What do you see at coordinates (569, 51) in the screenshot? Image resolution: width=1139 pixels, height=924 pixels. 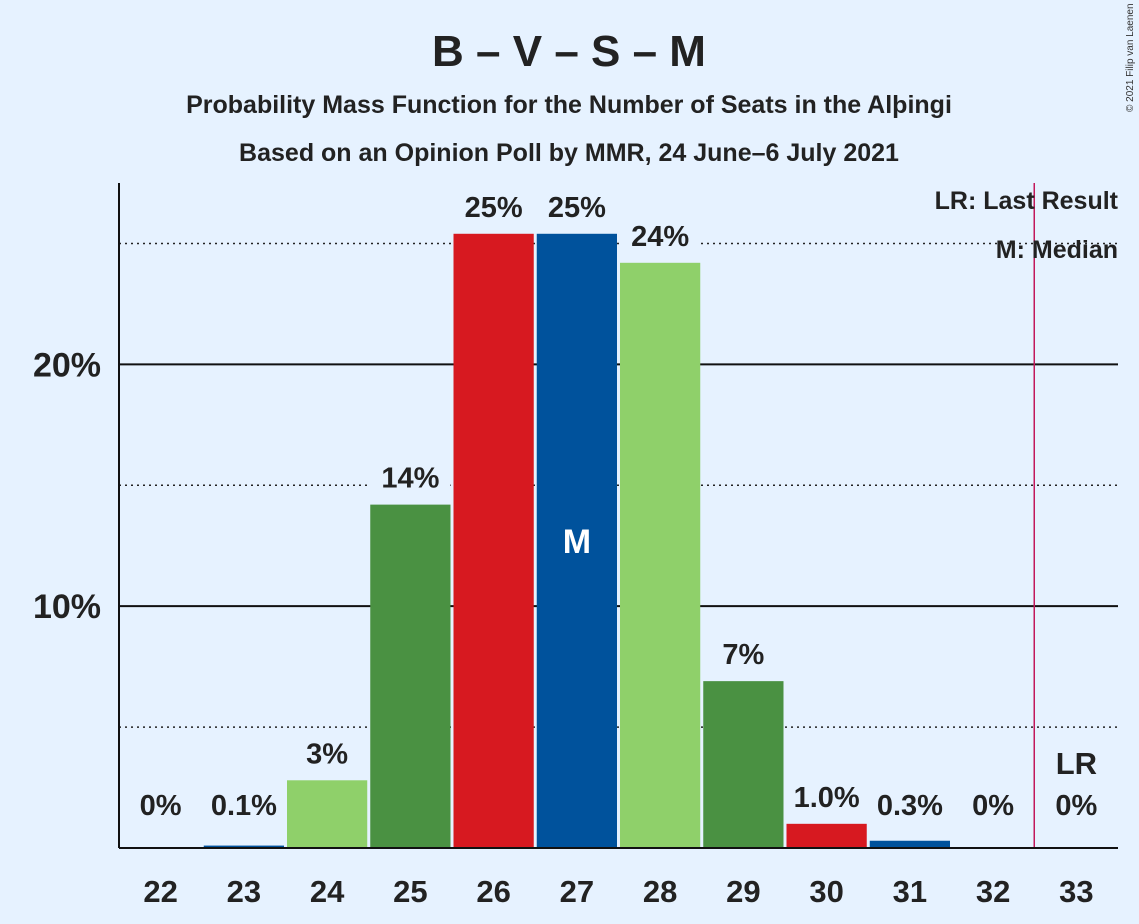 I see `chart-title: B – V – S – M` at bounding box center [569, 51].